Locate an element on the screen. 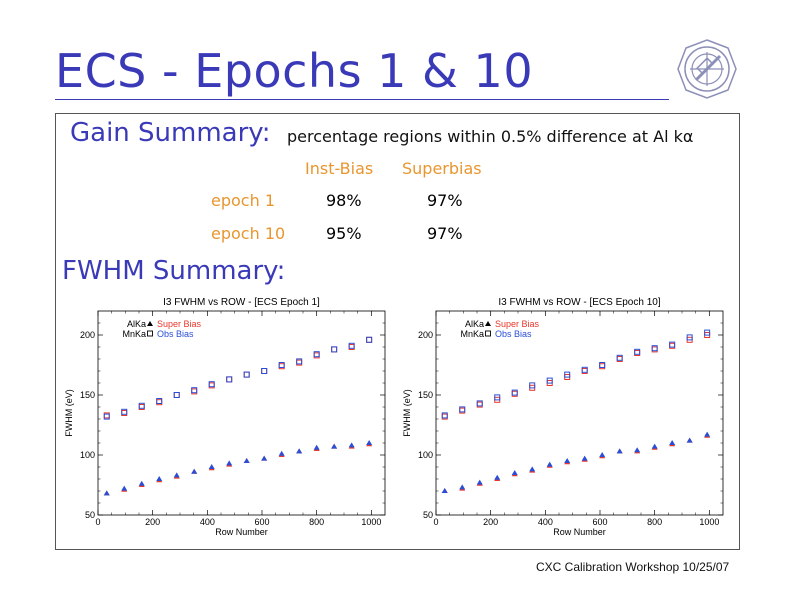  fwhm-summary-heading: FWHM Summary: is located at coordinates (174, 271).